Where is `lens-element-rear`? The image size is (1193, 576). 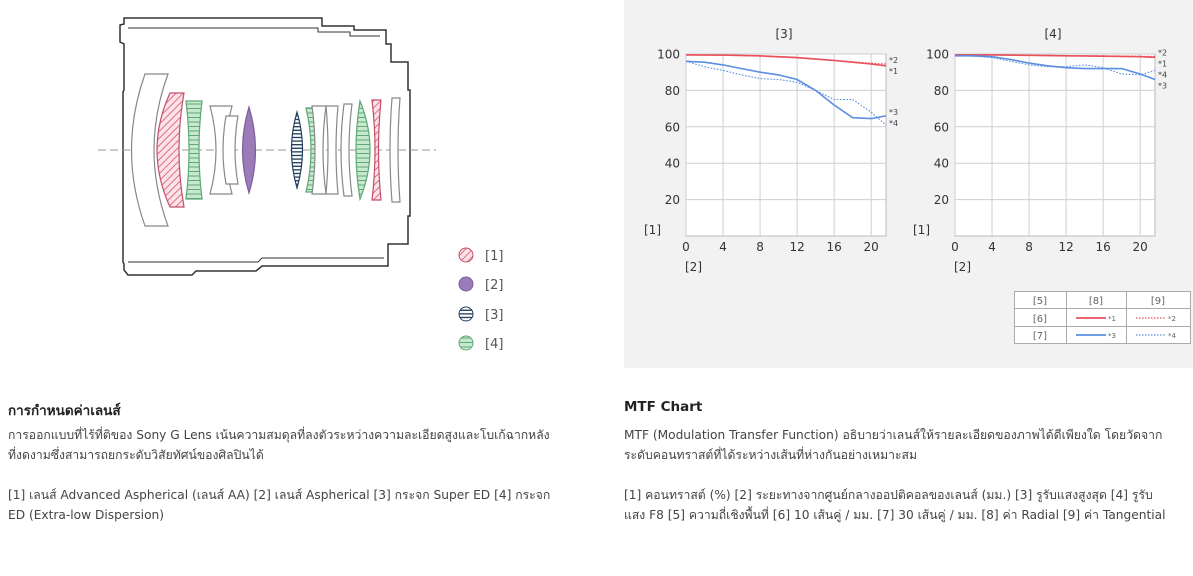
lens-element-rear is located at coordinates (395, 150).